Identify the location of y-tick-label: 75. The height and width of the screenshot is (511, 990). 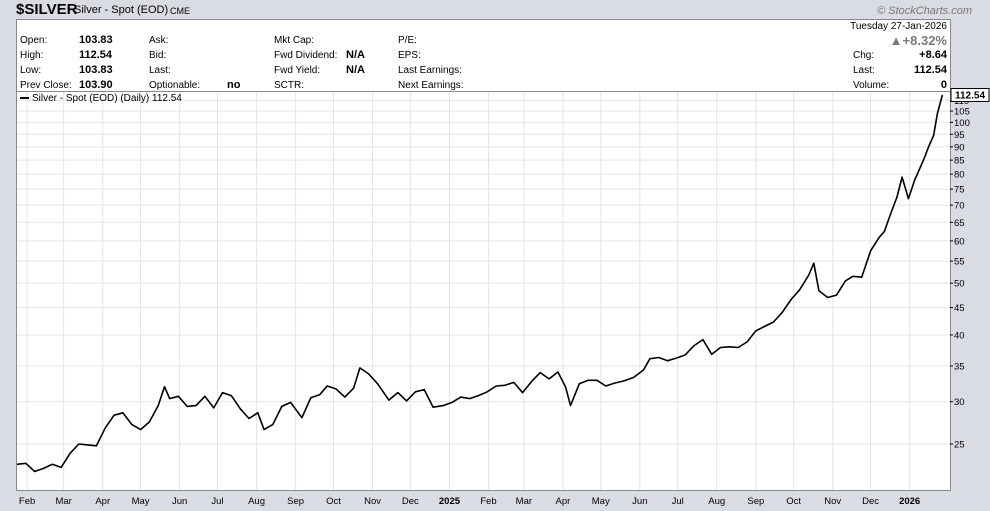
(959, 190).